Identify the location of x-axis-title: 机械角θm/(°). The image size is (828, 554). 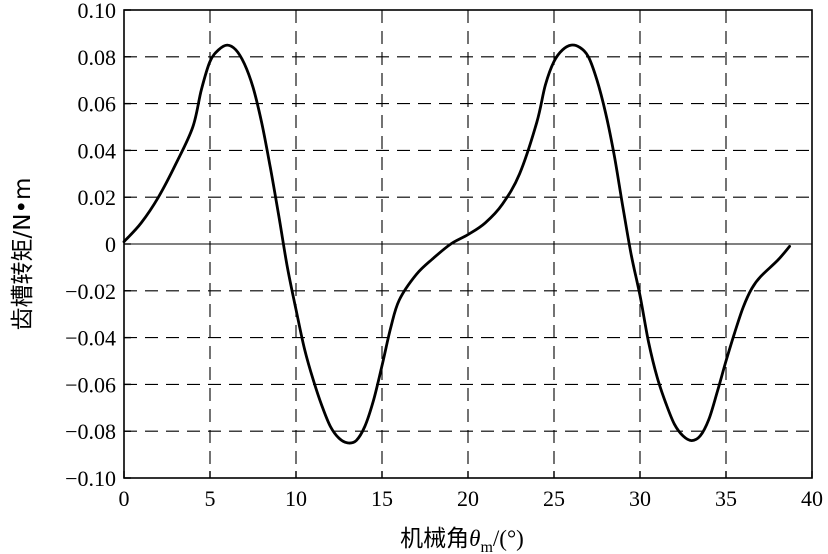
(462, 540).